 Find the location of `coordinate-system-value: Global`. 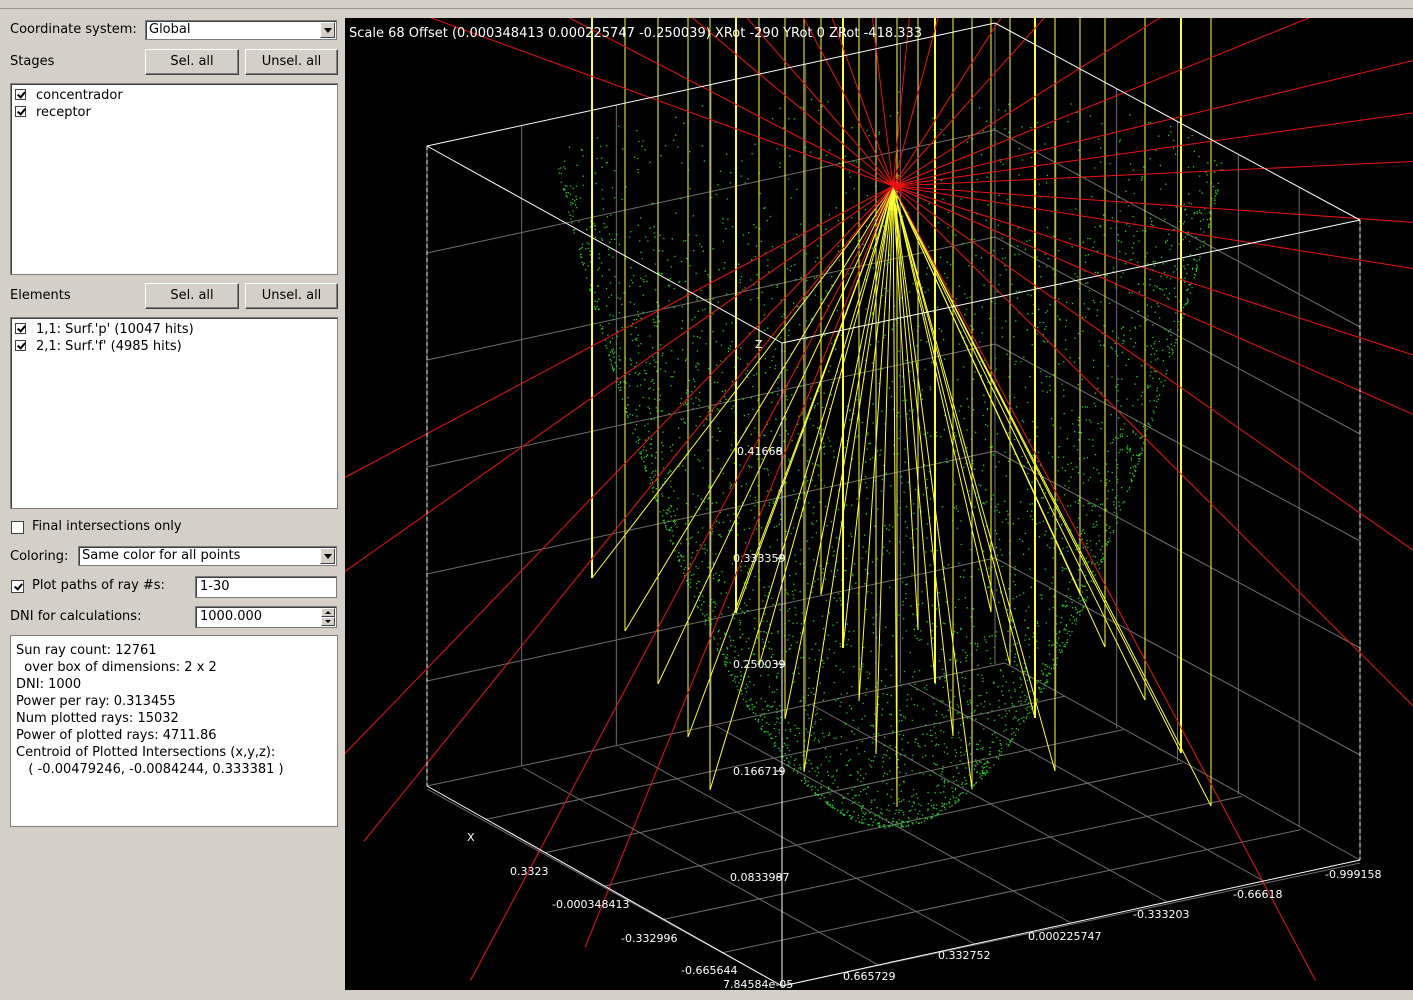

coordinate-system-value: Global is located at coordinates (170, 29).